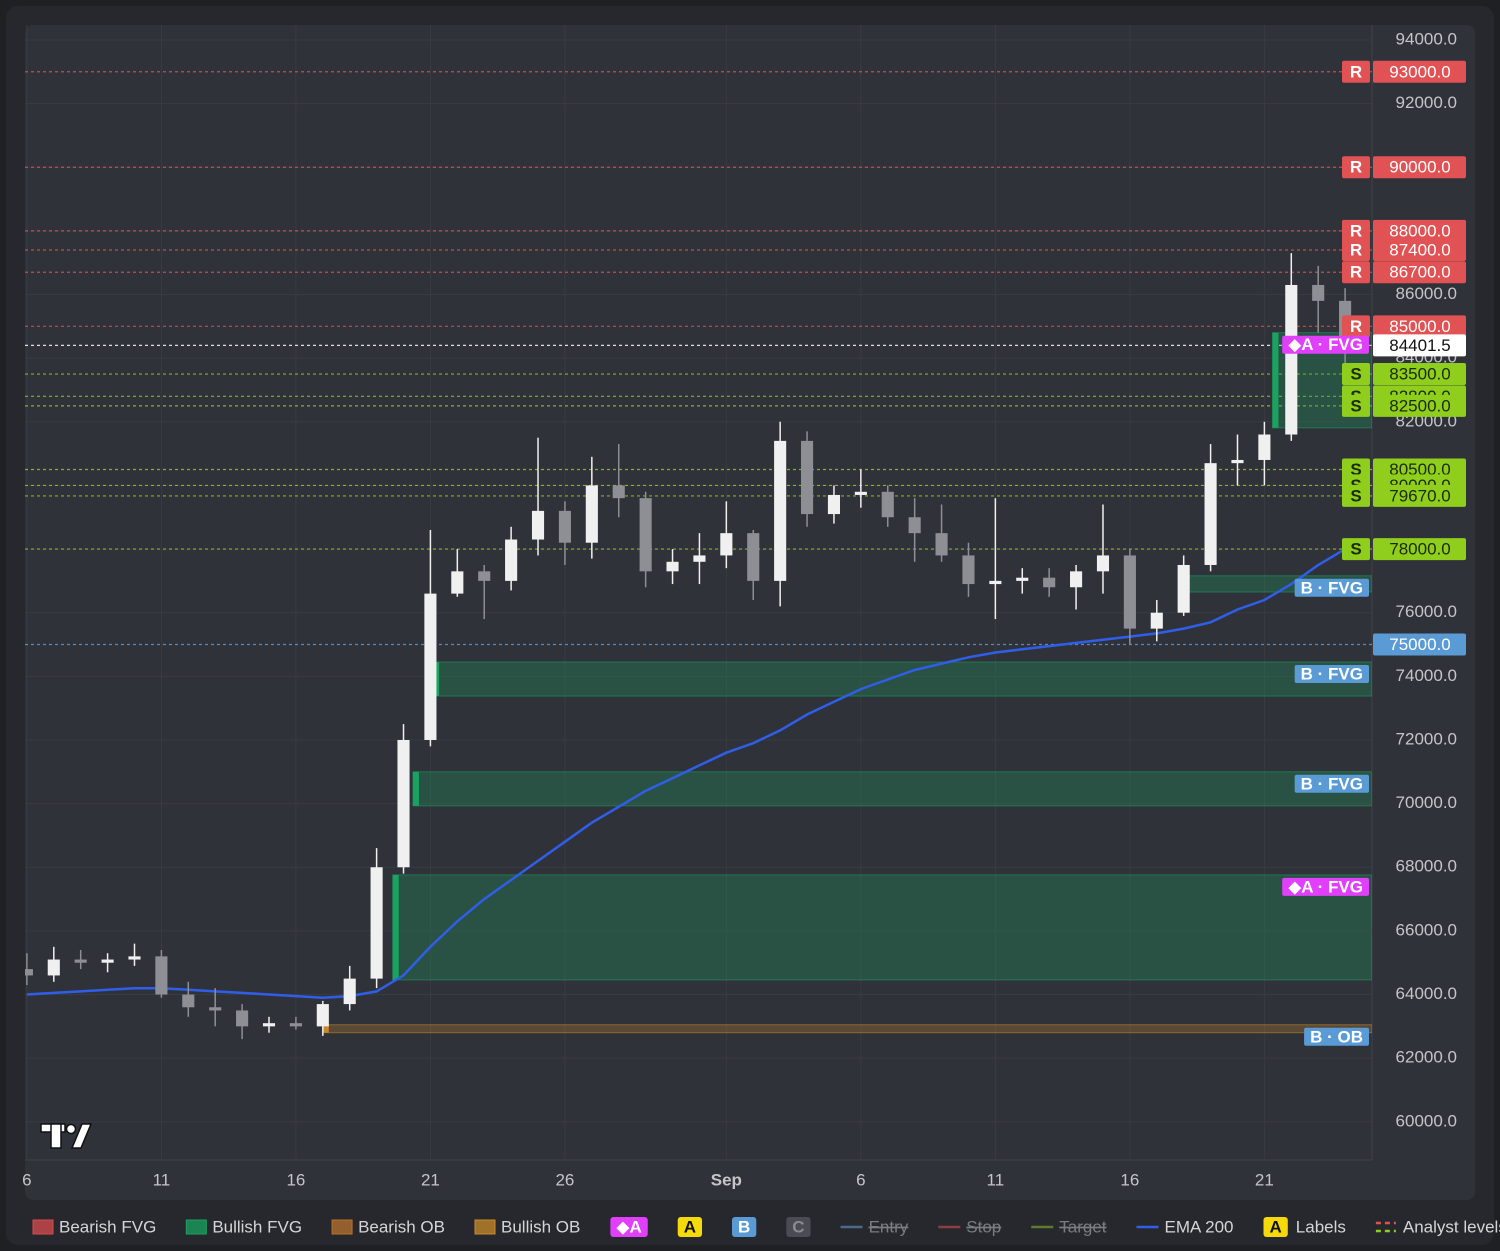  I want to click on x-tick-label: 6, so click(26, 1179).